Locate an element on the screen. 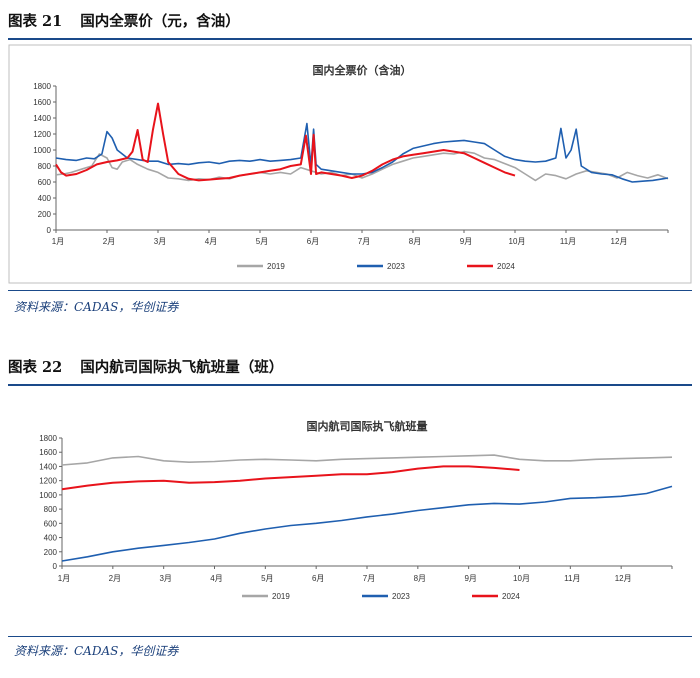  figure-21-label: 图表 21 is located at coordinates (35, 21).